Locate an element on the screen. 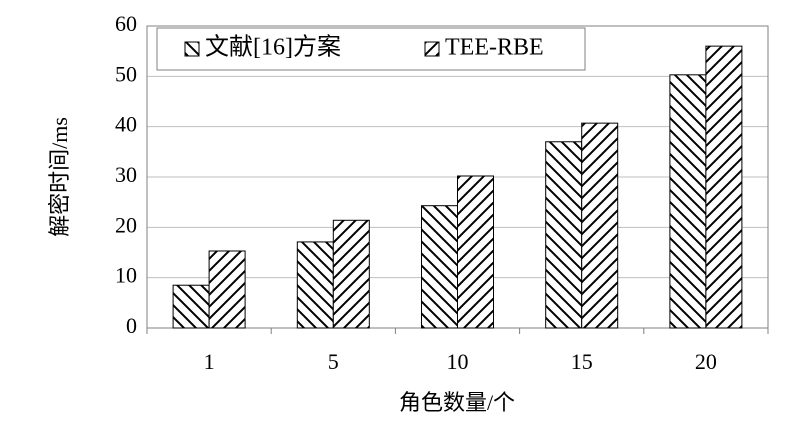 The image size is (789, 435). y-tick-label: 60 is located at coordinates (126, 23).